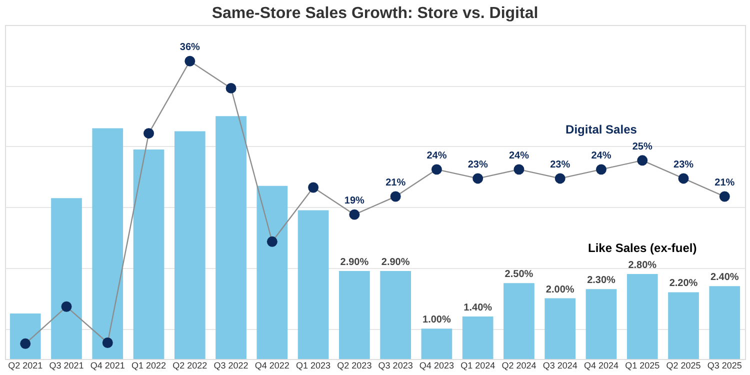 This screenshot has height=375, width=750. What do you see at coordinates (642, 146) in the screenshot?
I see `data-label: 25%` at bounding box center [642, 146].